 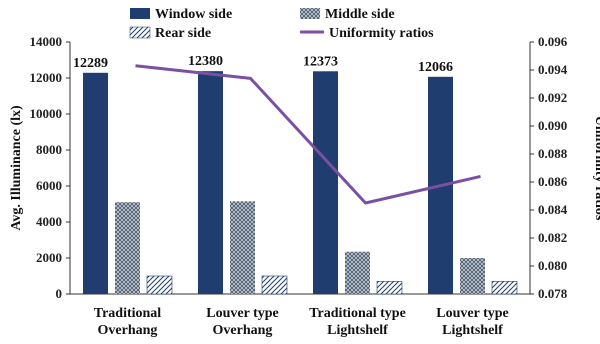 I want to click on y-tick-label-right: 0.092, so click(x=552, y=97).